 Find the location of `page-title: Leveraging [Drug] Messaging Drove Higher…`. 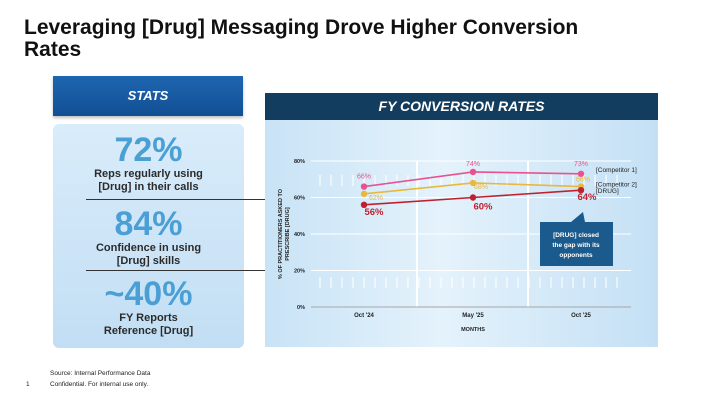

page-title: Leveraging [Drug] Messaging Drove Higher… is located at coordinates (301, 38).